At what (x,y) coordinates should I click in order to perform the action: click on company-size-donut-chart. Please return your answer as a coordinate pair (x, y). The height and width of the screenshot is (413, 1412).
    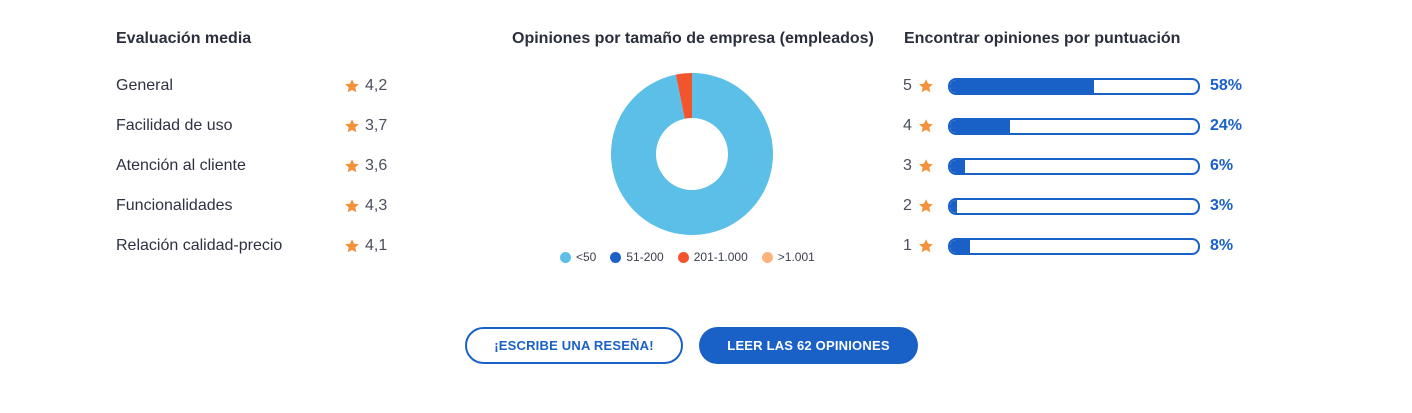
    Looking at the image, I should click on (692, 154).